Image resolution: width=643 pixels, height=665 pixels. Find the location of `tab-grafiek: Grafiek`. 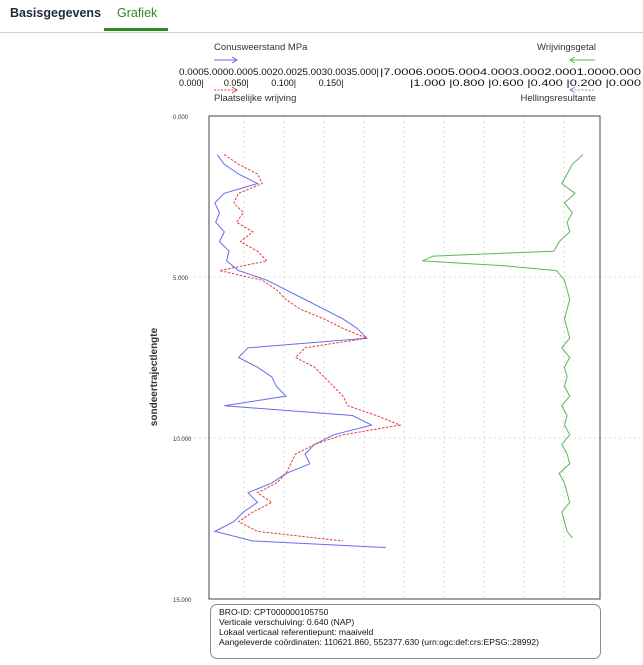

tab-grafiek: Grafiek is located at coordinates (137, 13).